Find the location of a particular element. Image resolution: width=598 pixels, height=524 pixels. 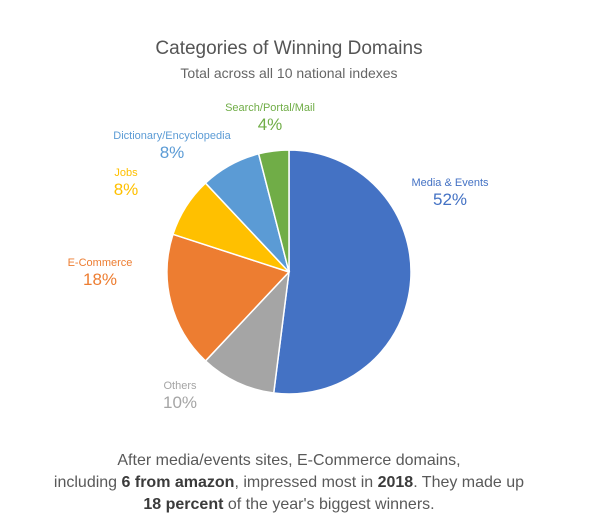

caption-line-2-post: . They made up is located at coordinates (469, 482).